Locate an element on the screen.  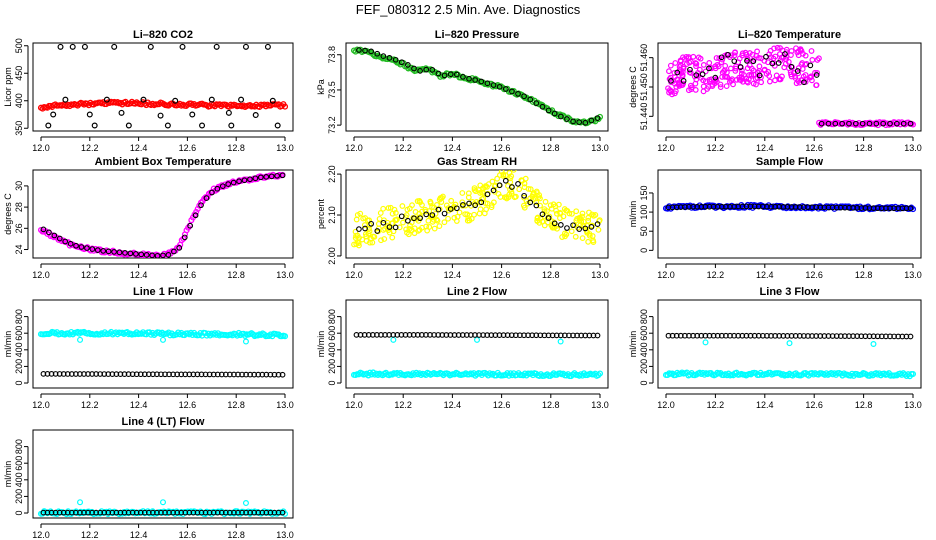
plot-marks is located at coordinates (477, 356).